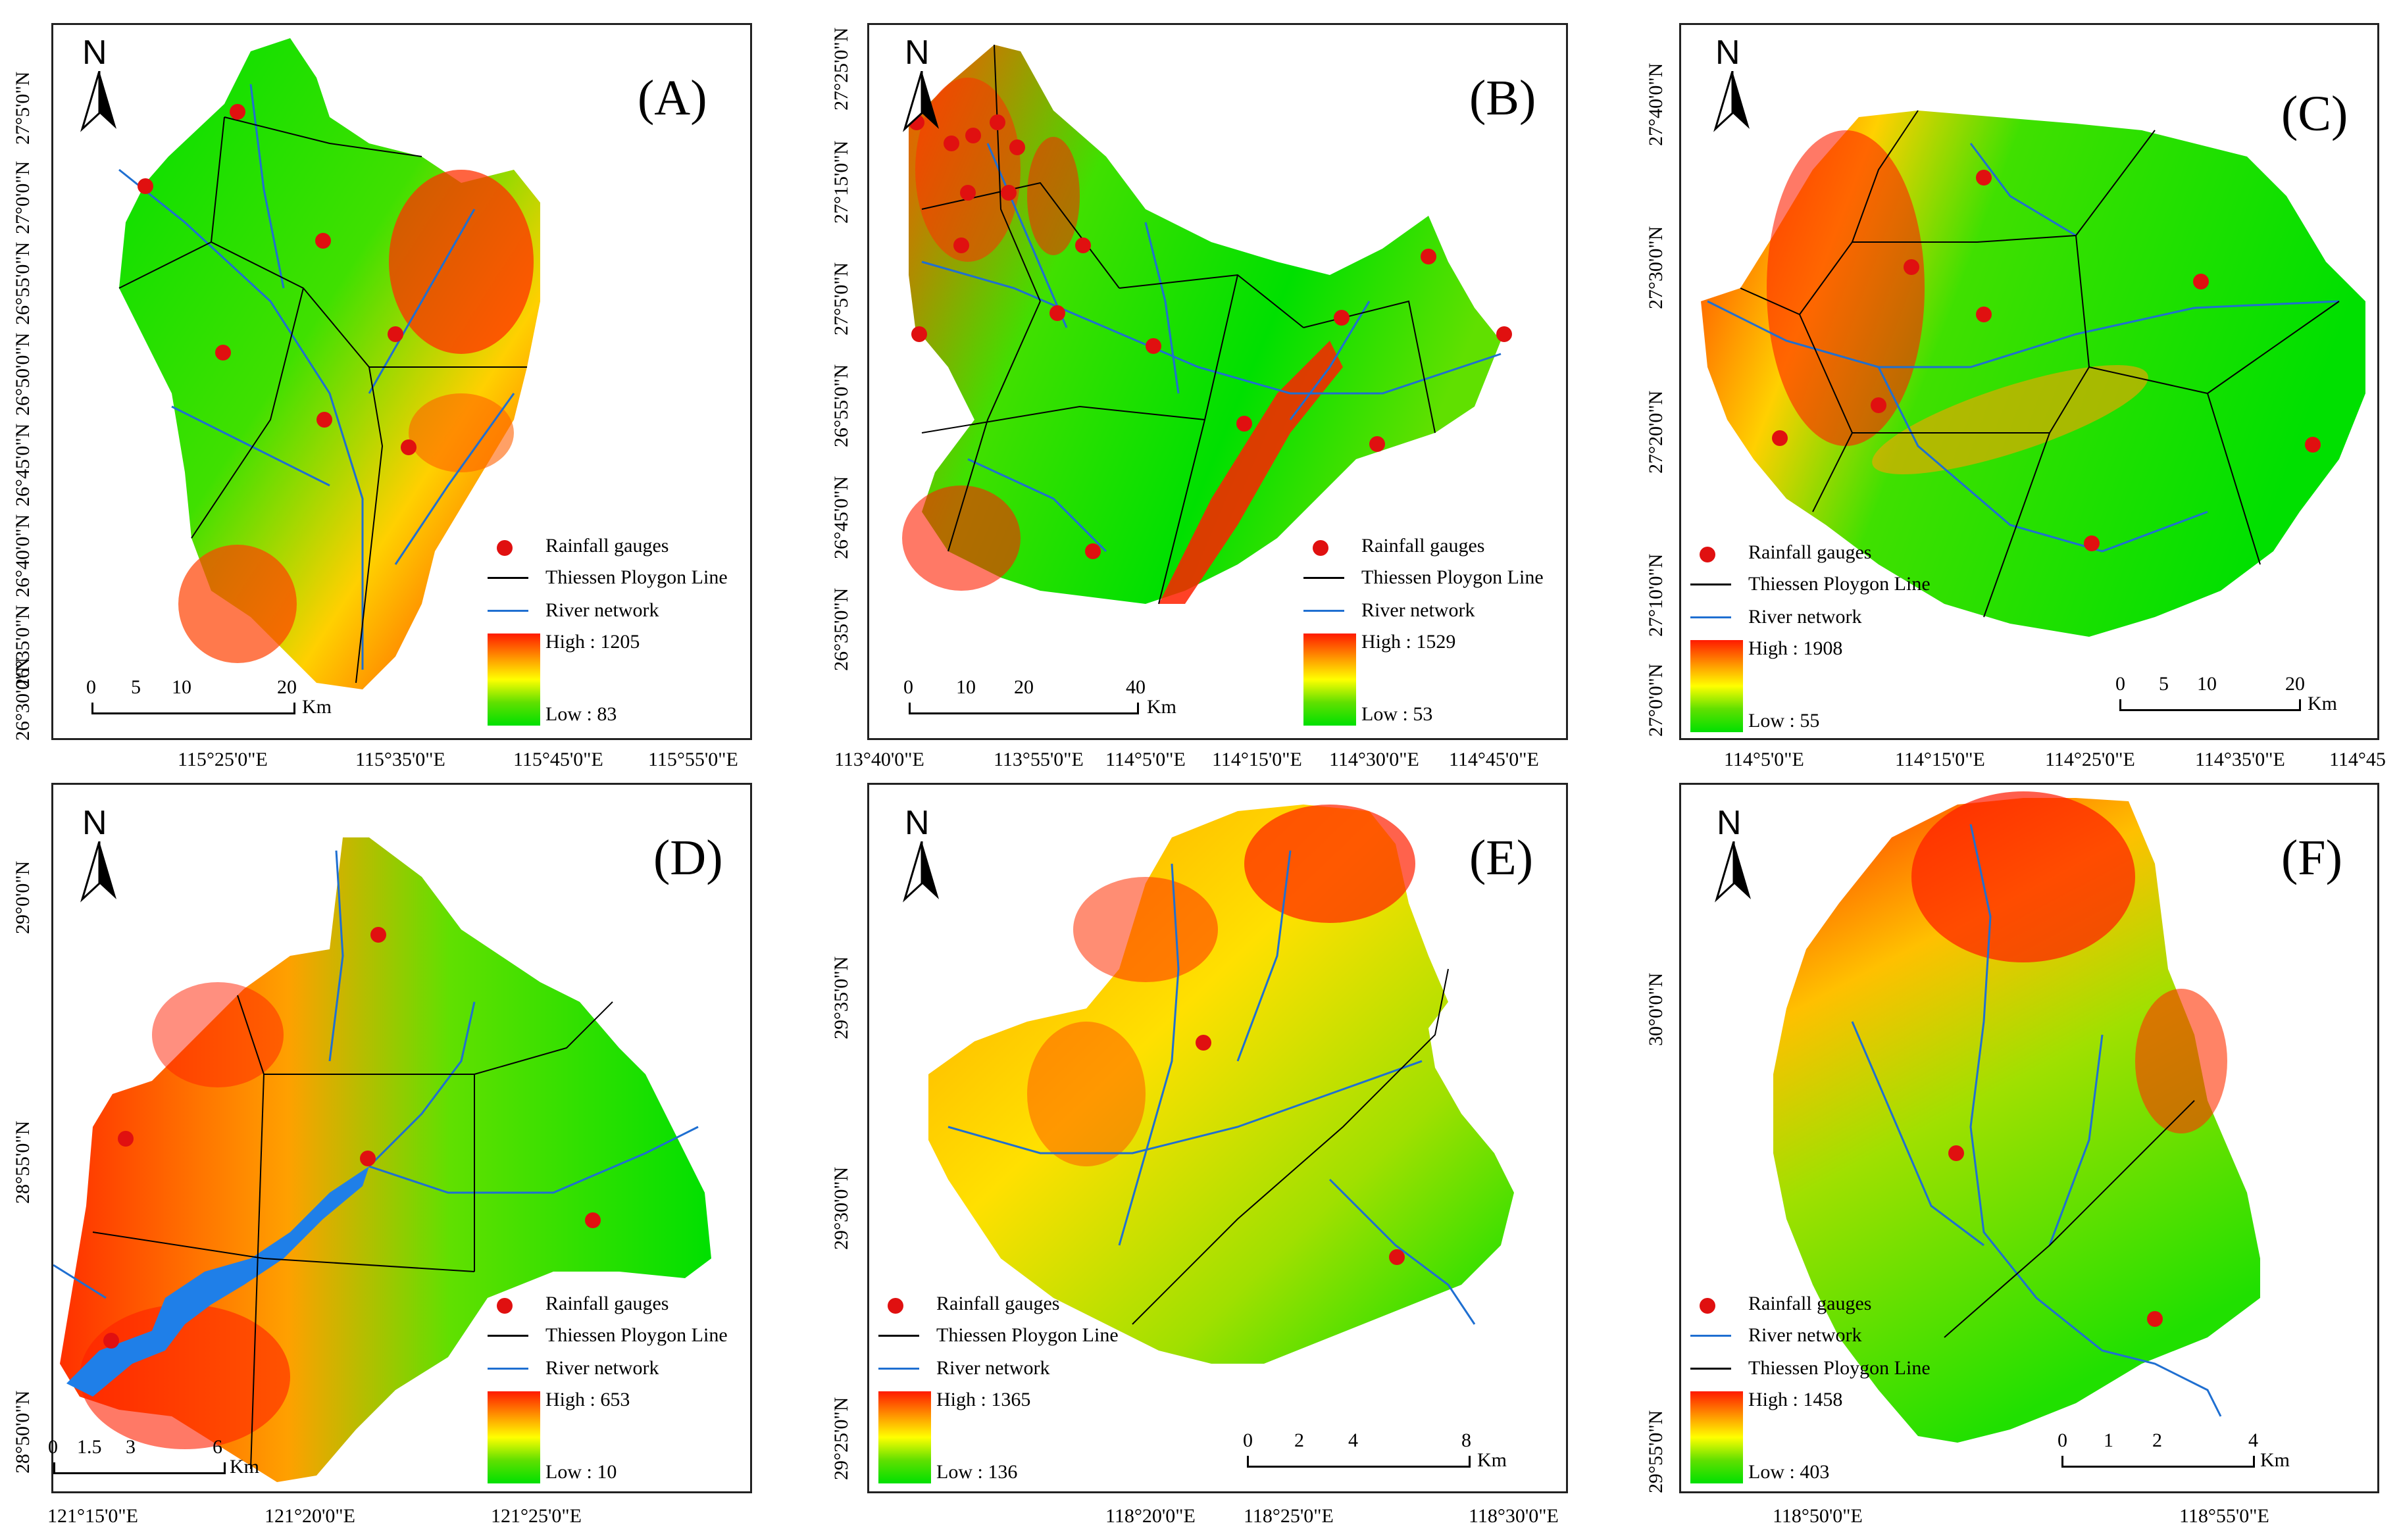  Describe the element at coordinates (1789, 1472) in the screenshot. I see `legend-low: Low : 403` at that location.